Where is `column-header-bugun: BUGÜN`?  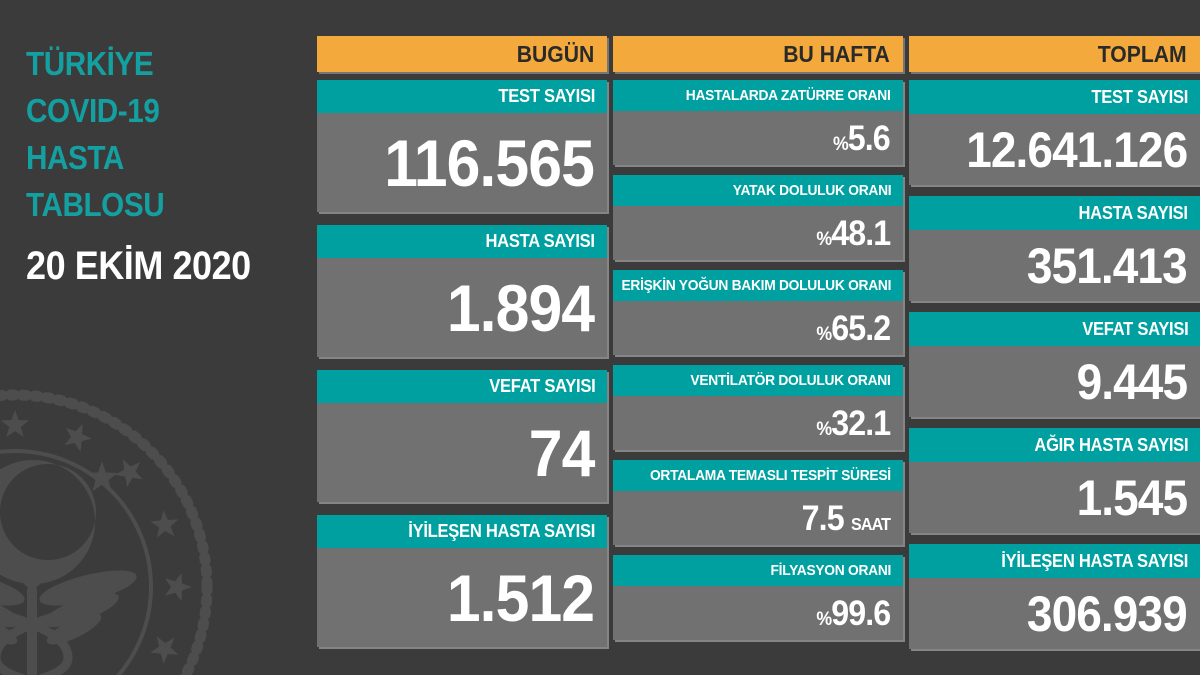 column-header-bugun: BUGÜN is located at coordinates (462, 54).